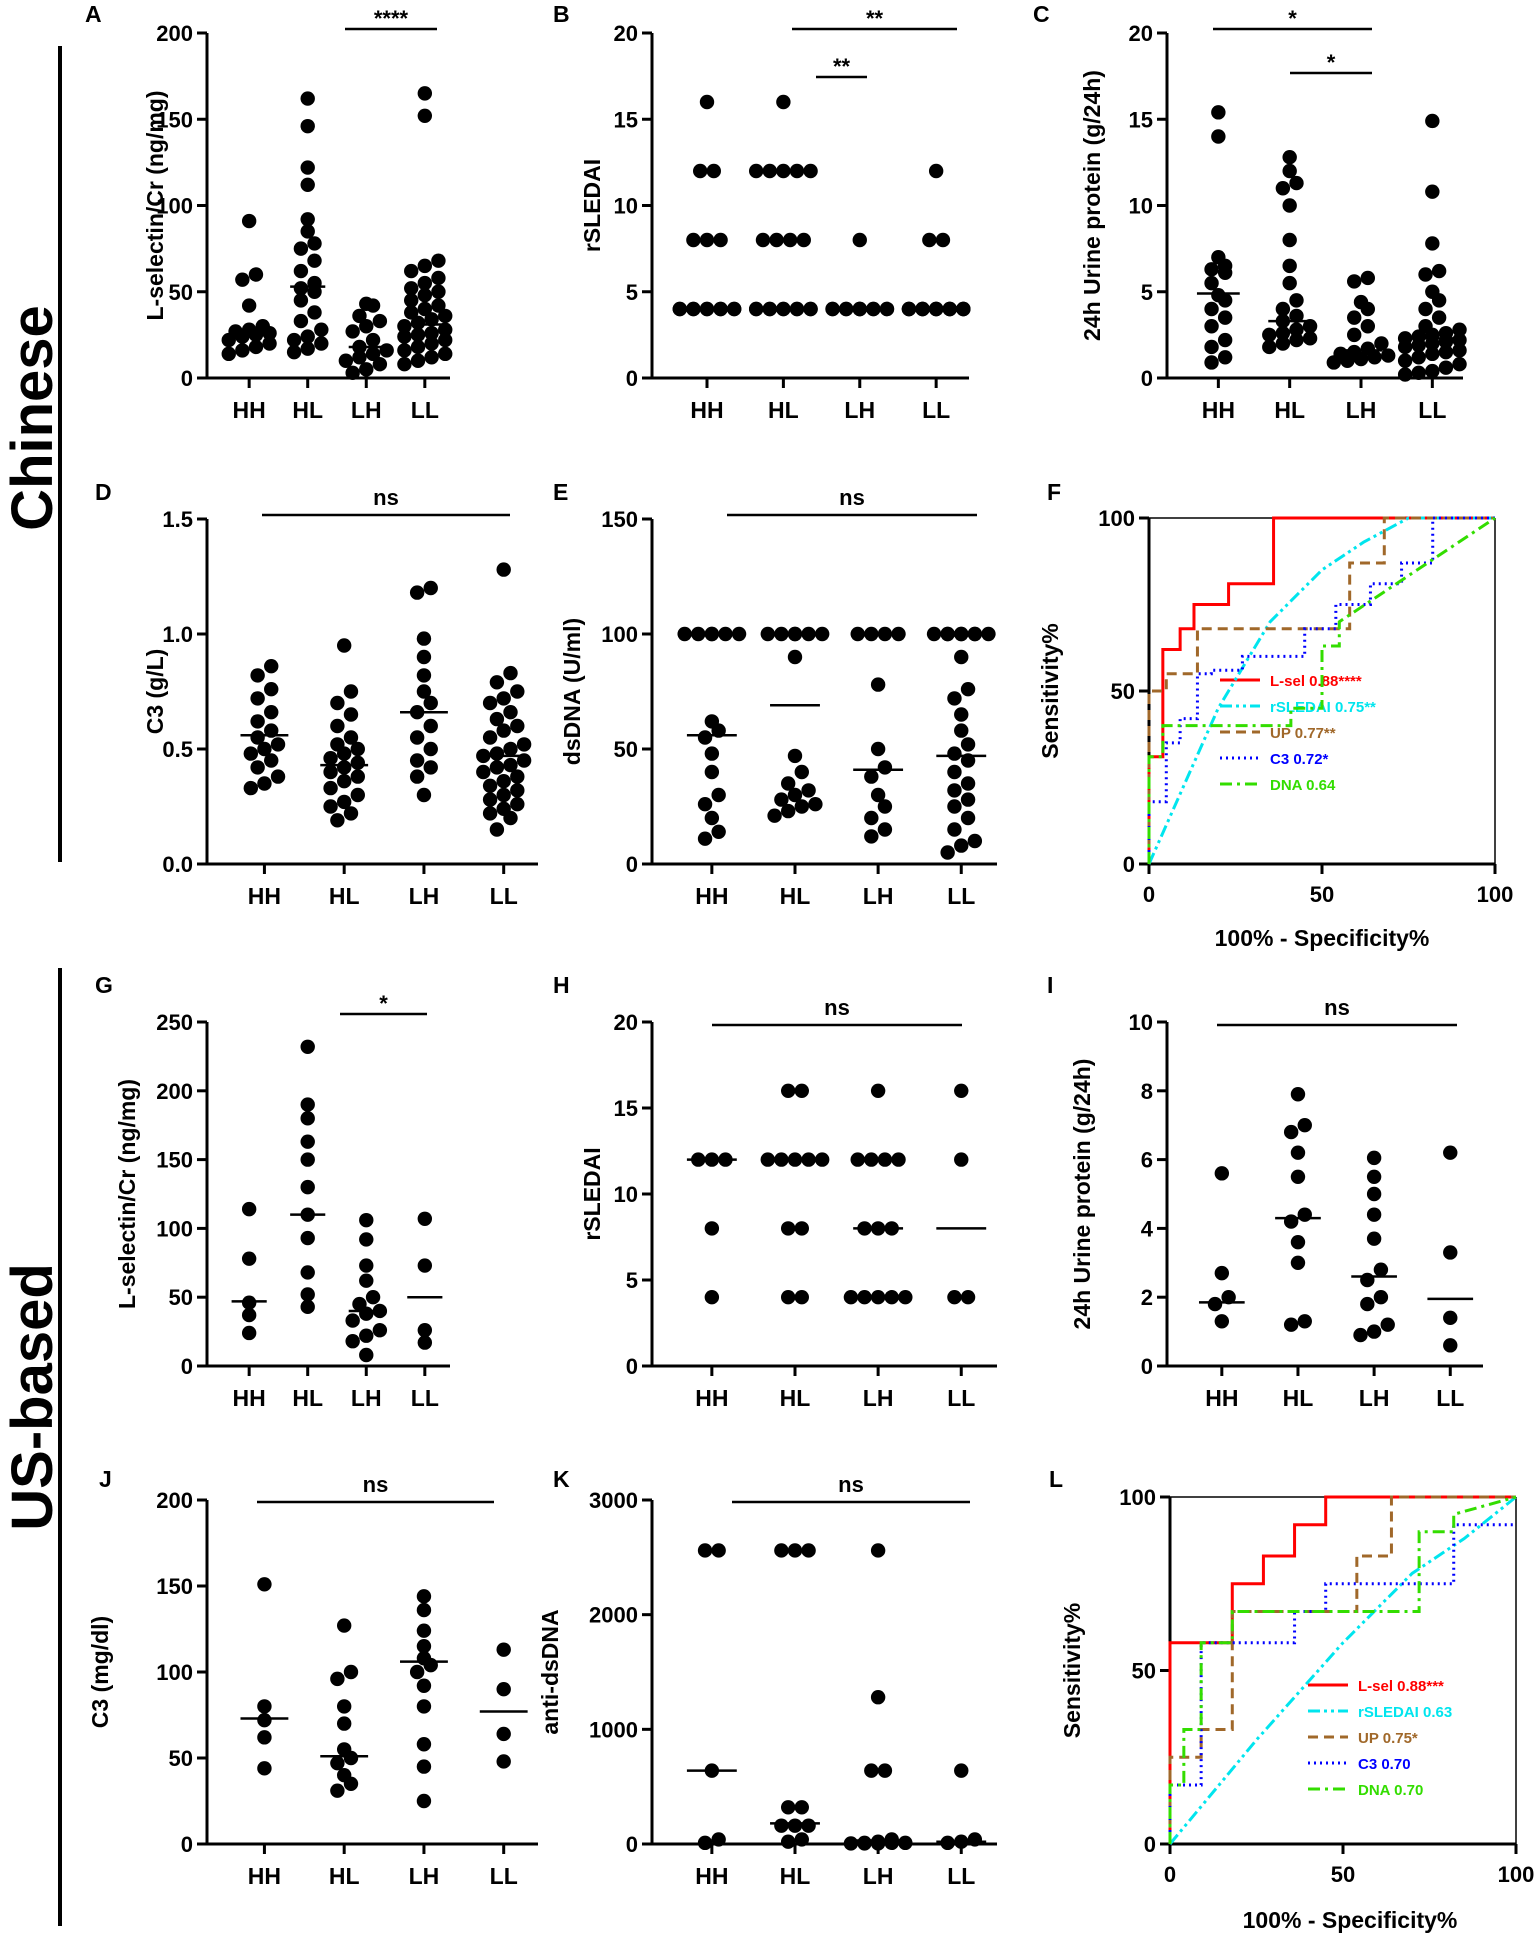  What do you see at coordinates (626, 1022) in the screenshot?
I see `y-tick-label: 20` at bounding box center [626, 1022].